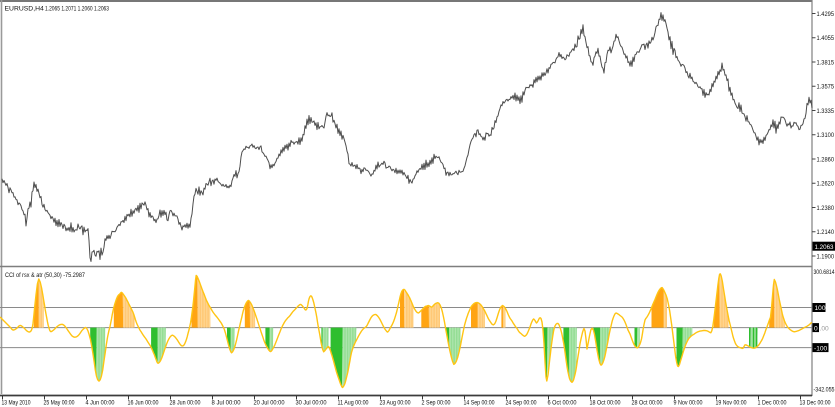 This screenshot has height=407, width=835. Describe the element at coordinates (731, 403) in the screenshot. I see `svg-text: 19 Nov 00:00` at that location.